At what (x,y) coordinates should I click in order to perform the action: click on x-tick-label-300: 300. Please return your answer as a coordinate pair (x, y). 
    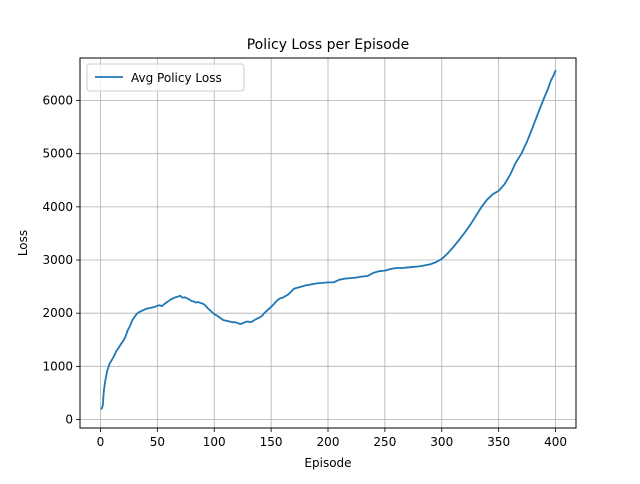
    Looking at the image, I should click on (441, 442).